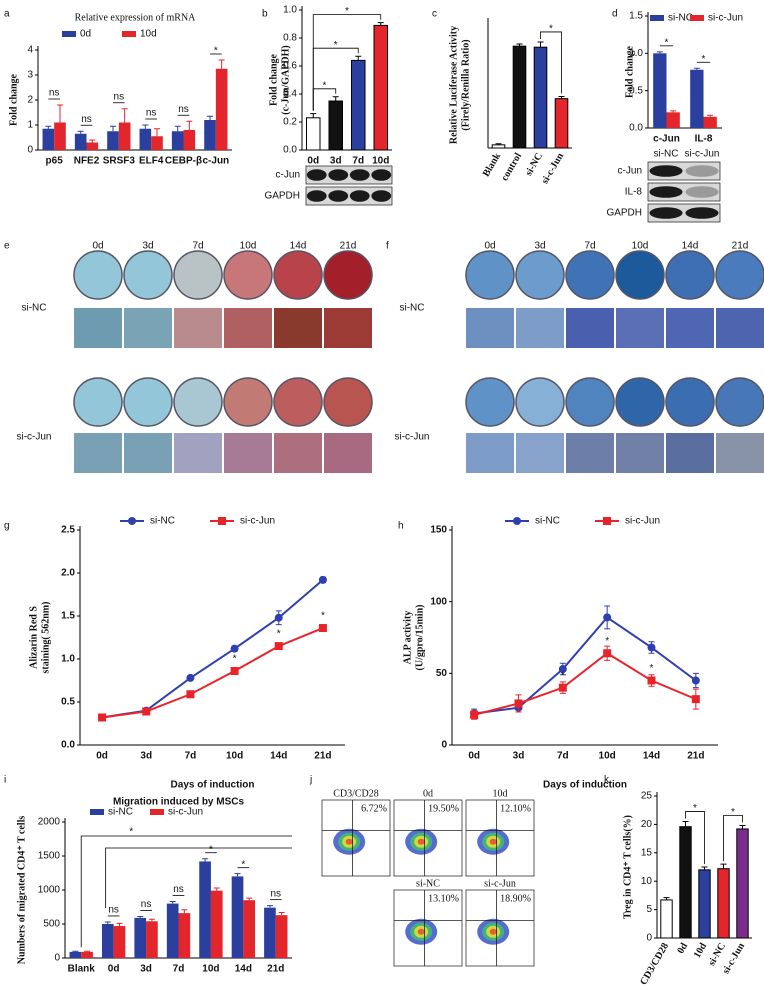 The width and height of the screenshot is (764, 991). I want to click on column-label: 0d, so click(489, 246).